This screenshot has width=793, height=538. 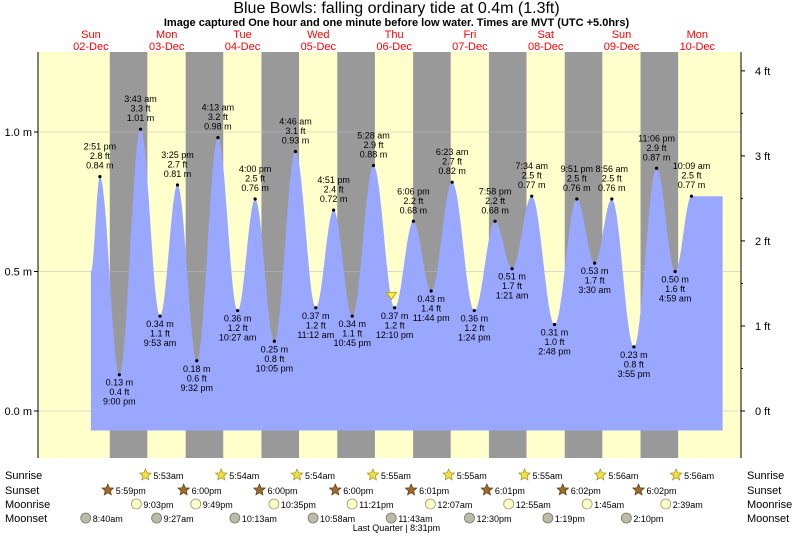 I want to click on extremum-label: 11:12 am, so click(x=315, y=335).